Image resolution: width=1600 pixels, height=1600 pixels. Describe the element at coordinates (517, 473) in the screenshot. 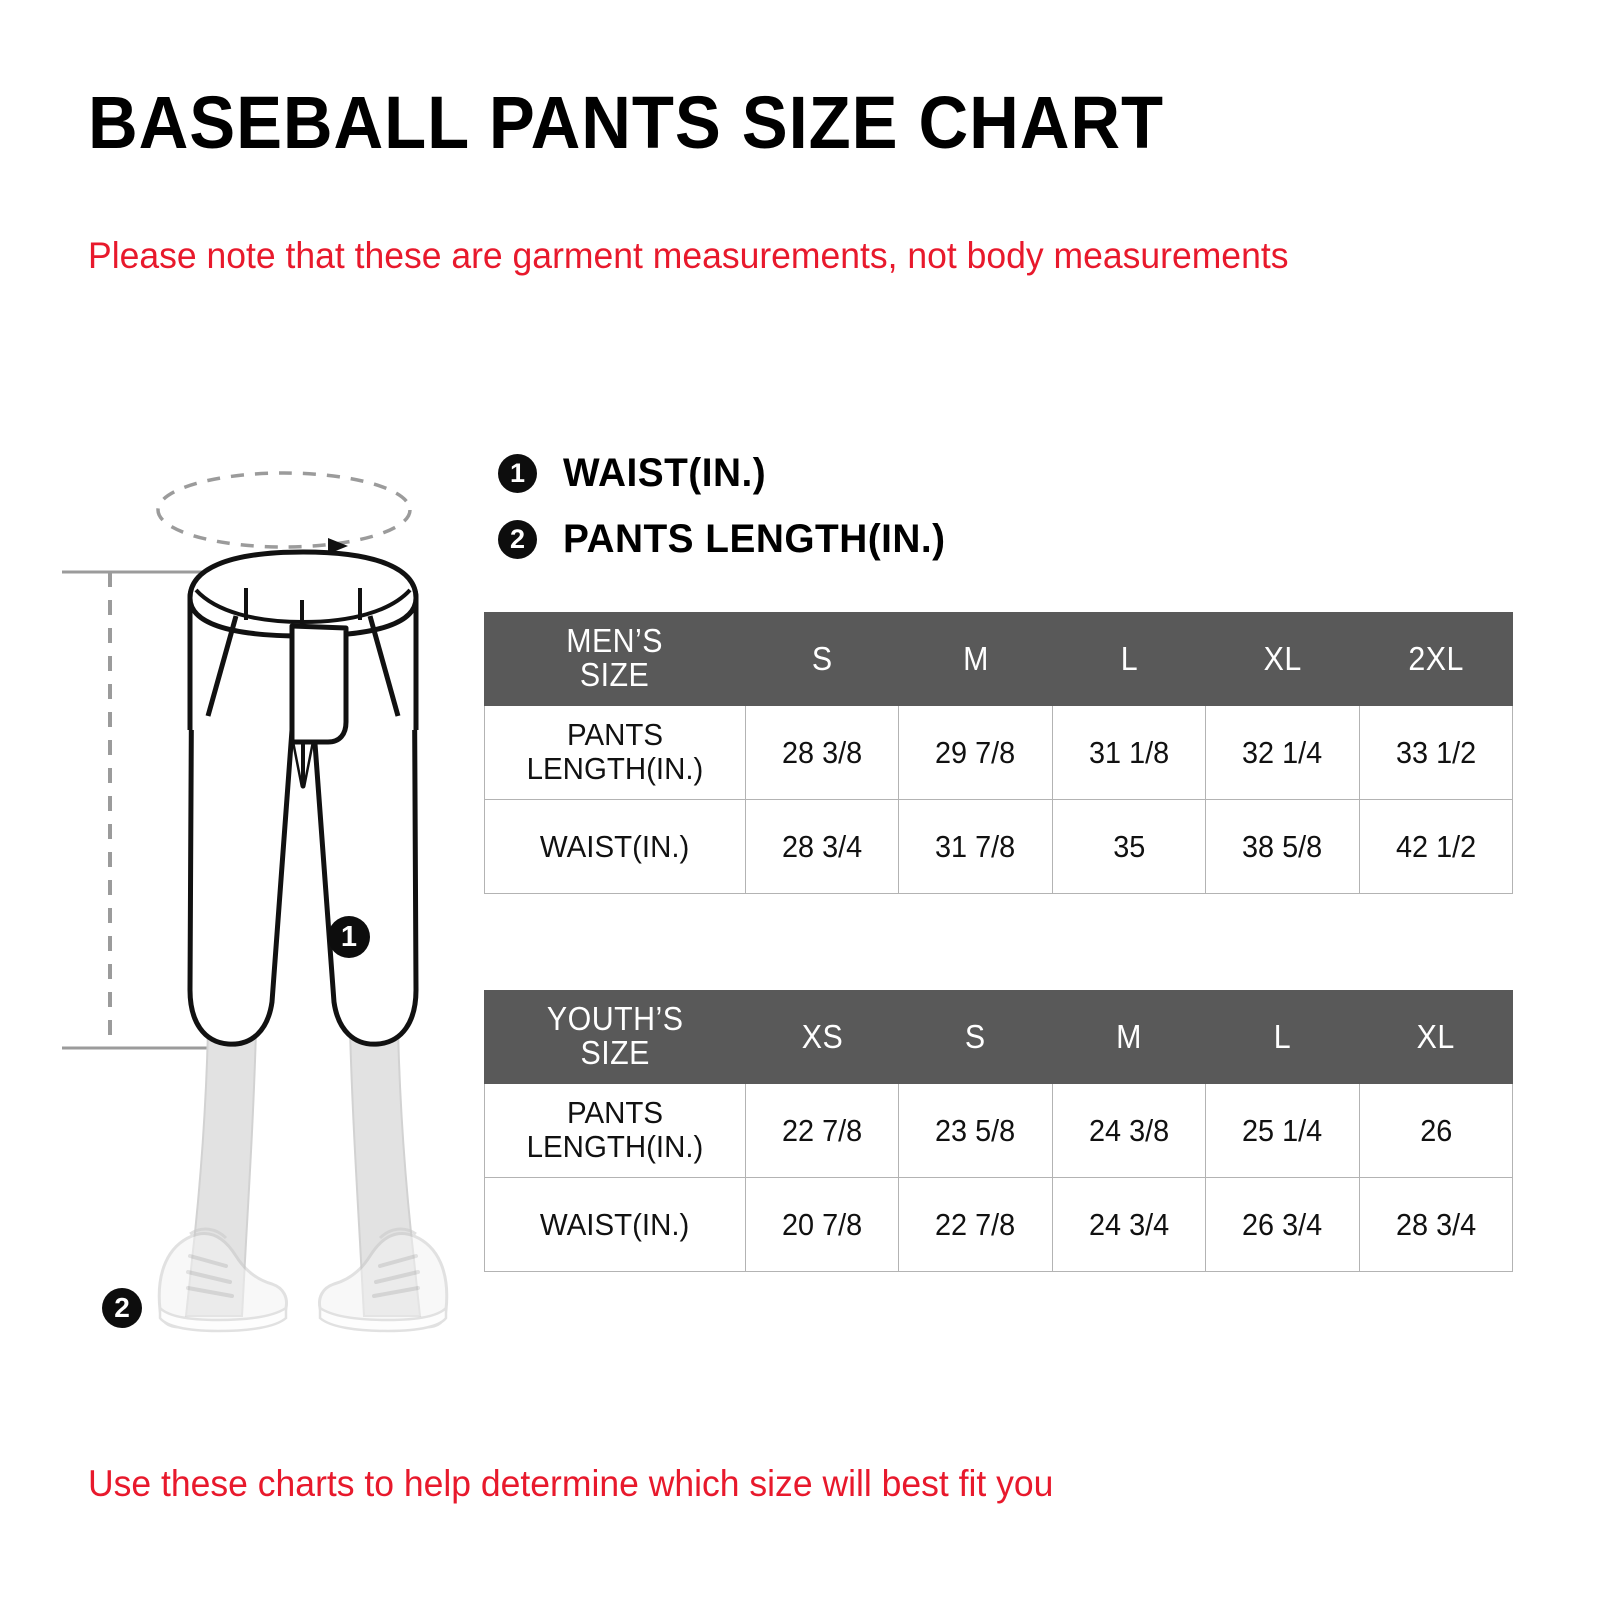

I see `legend-badge-1-icon: 1` at that location.